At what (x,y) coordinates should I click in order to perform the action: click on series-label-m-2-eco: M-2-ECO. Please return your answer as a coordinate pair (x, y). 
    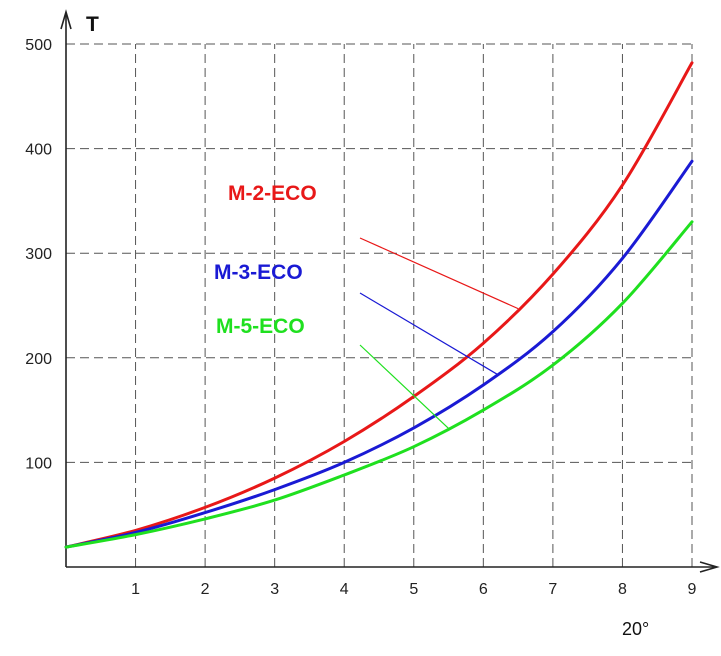
    Looking at the image, I should click on (272, 193).